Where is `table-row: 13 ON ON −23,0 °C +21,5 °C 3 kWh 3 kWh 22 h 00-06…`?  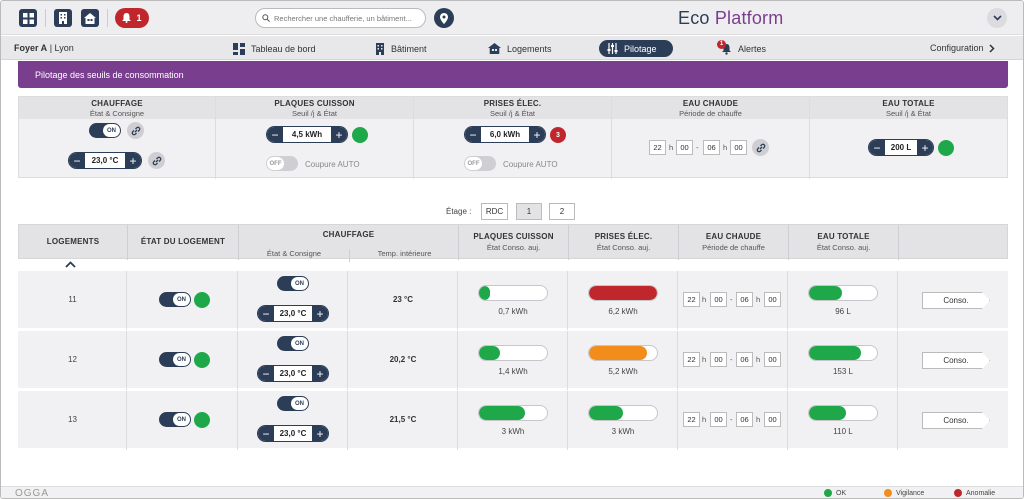
table-row: 13 ON ON −23,0 °C +21,5 °C 3 kWh 3 kWh 22 h 00-06… is located at coordinates (513, 420).